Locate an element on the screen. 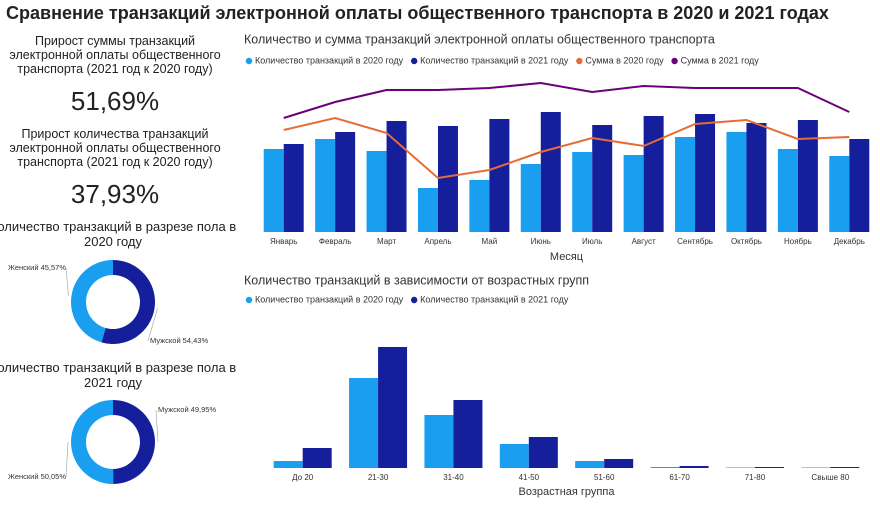 This screenshot has width=880, height=505. legend-label: Сумма в 2021 году is located at coordinates (720, 60).